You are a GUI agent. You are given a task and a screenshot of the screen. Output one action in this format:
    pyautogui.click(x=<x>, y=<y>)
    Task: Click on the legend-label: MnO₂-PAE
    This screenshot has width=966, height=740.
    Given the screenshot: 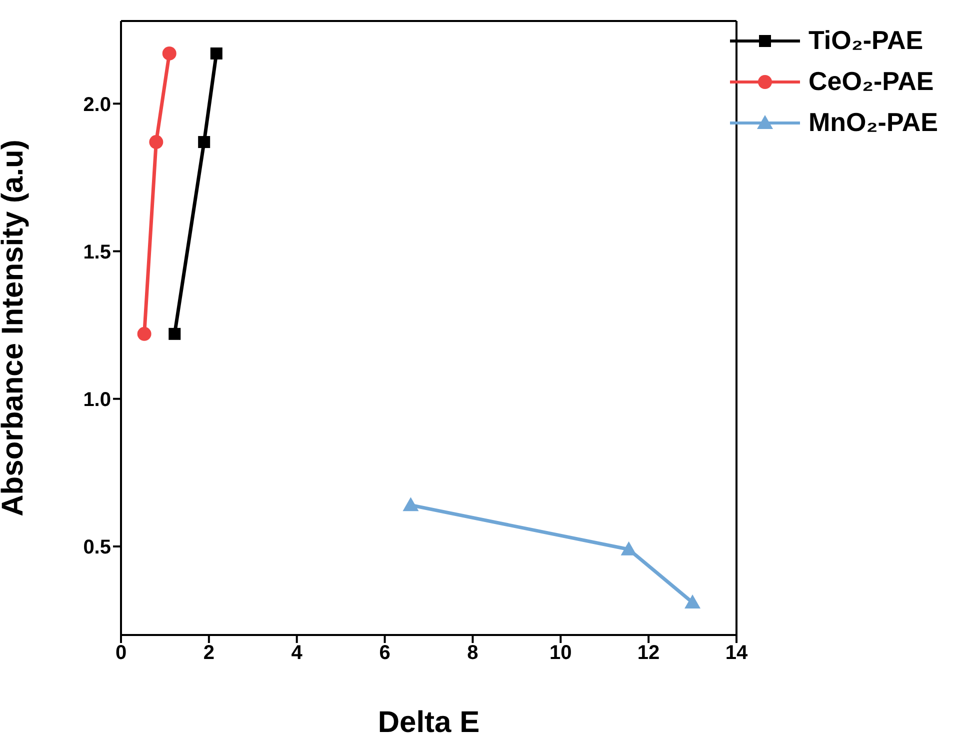 What is the action you would take?
    pyautogui.click(x=873, y=122)
    